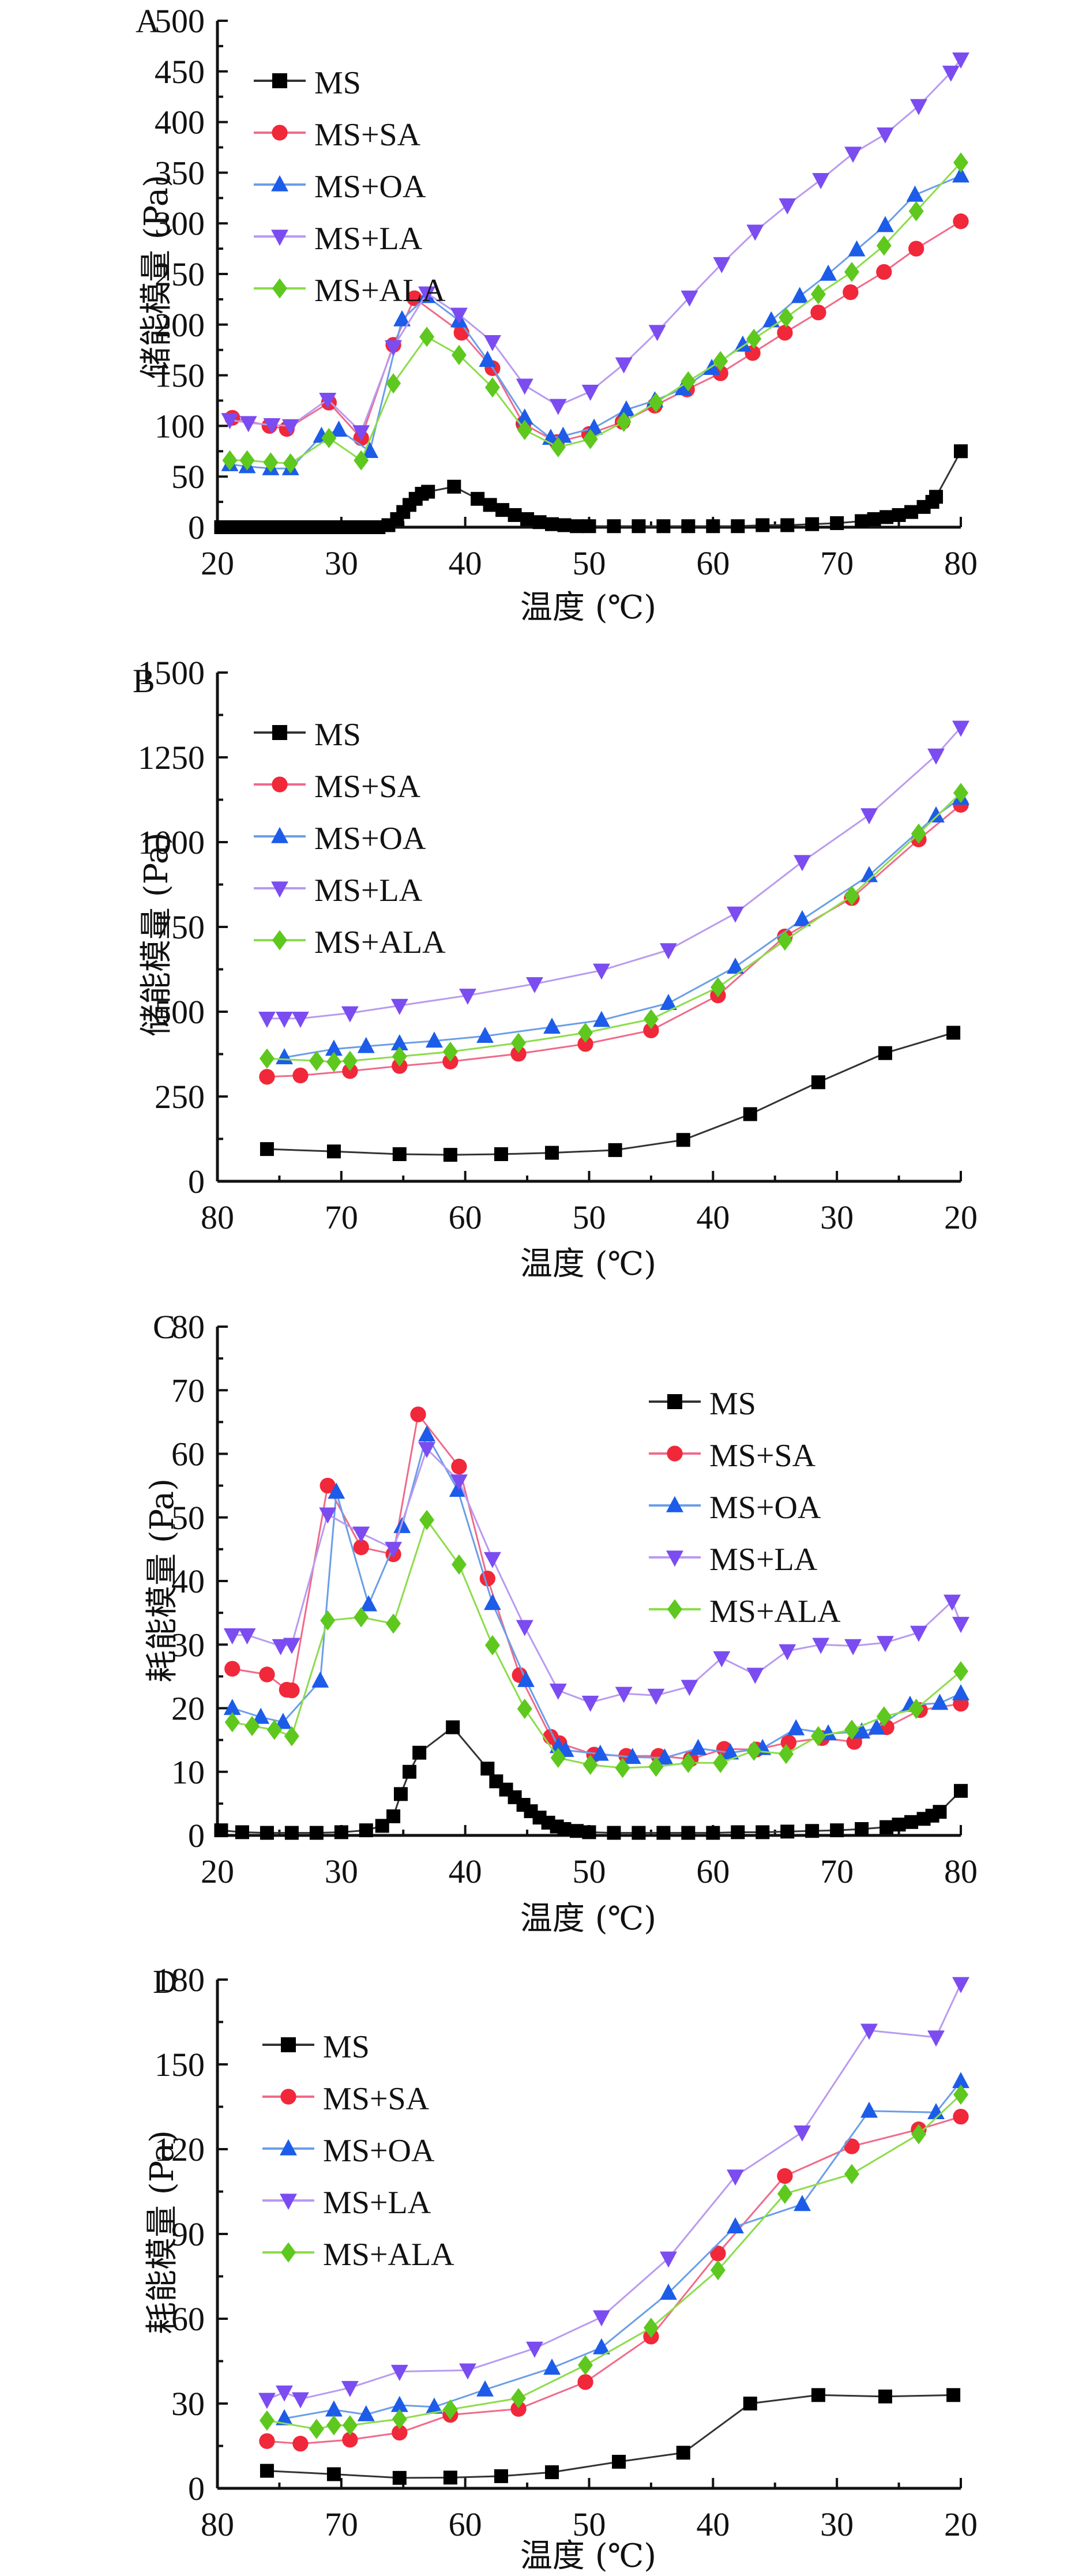 The height and width of the screenshot is (2576, 1090). I want to click on x-axis-title: 温度 (℃), so click(588, 1264).